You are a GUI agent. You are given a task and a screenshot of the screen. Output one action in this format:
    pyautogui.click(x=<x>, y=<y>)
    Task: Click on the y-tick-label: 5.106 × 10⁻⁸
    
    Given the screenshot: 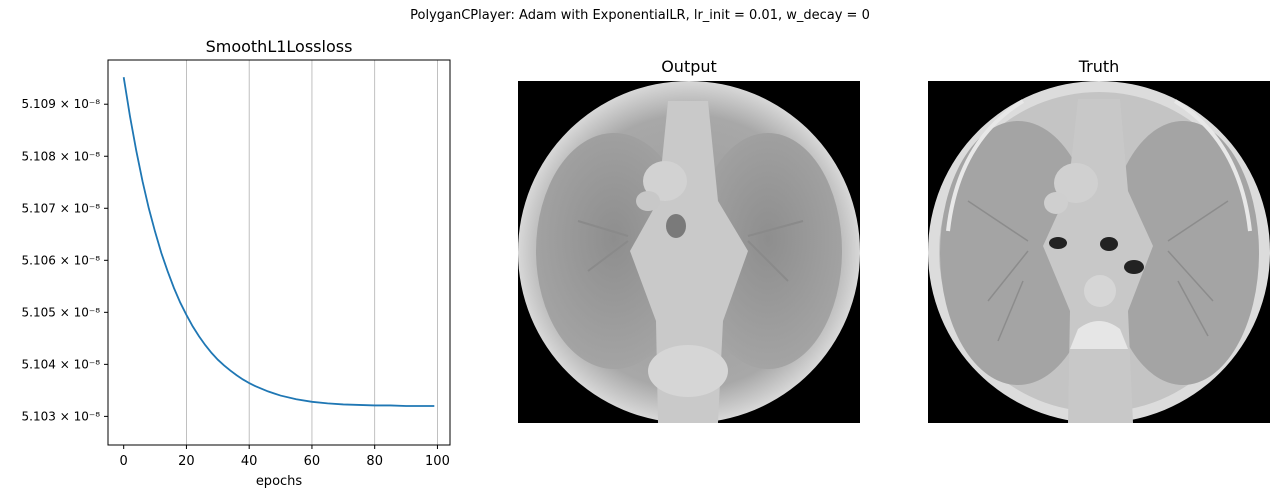 What is the action you would take?
    pyautogui.click(x=61, y=260)
    